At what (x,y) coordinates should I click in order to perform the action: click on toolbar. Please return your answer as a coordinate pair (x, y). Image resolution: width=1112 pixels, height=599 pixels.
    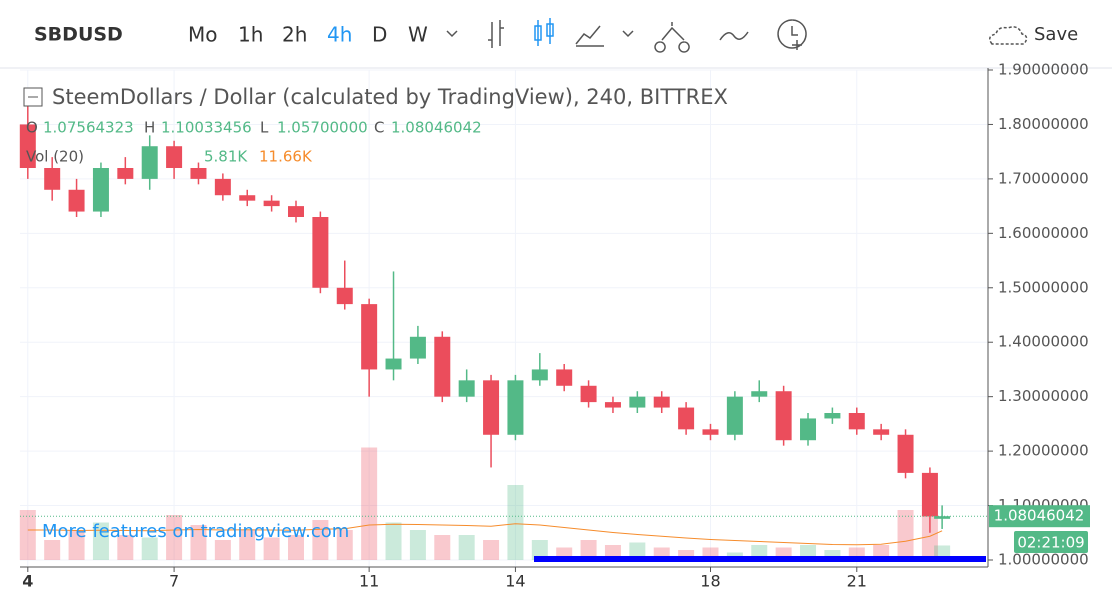
    Looking at the image, I should click on (556, 34).